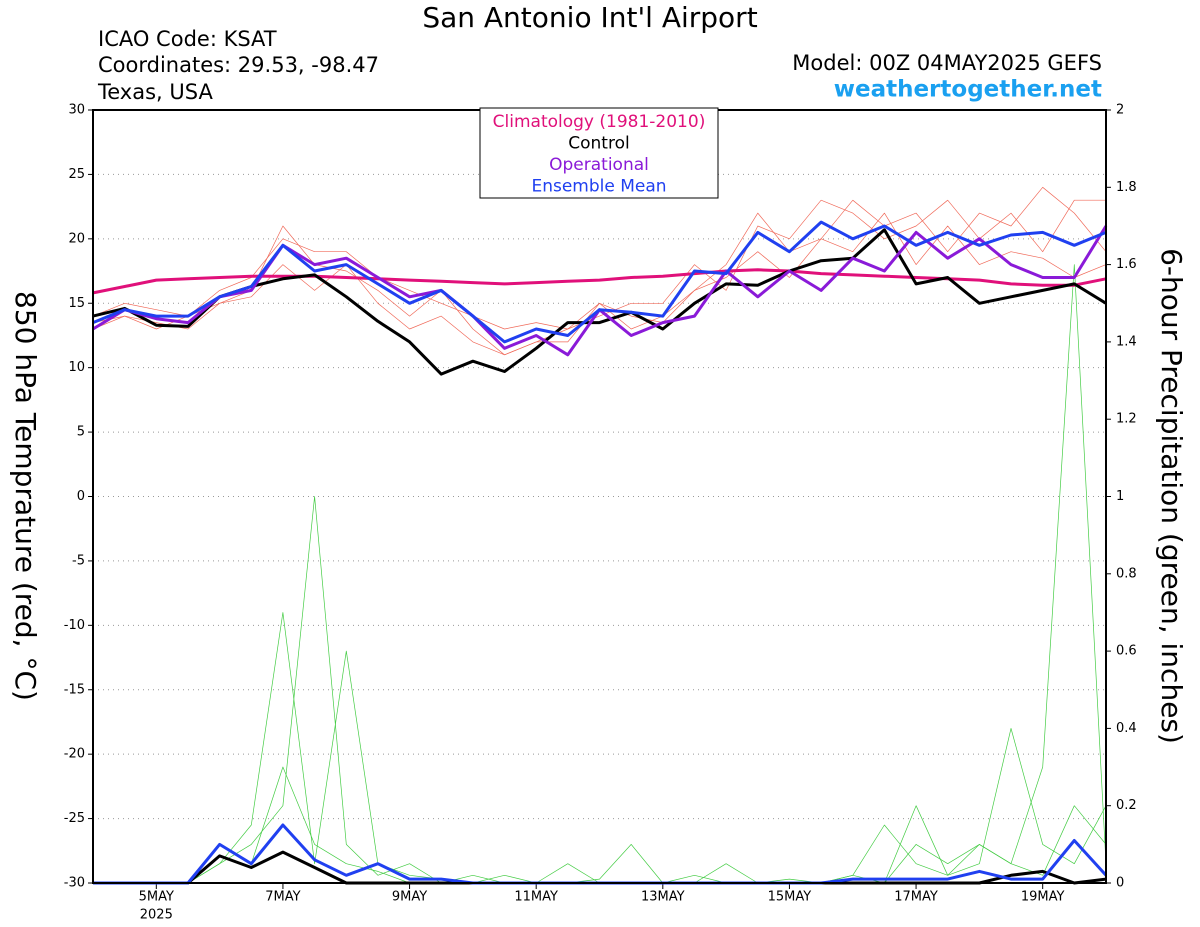 The height and width of the screenshot is (927, 1200). I want to click on y-tick-label: -25, so click(74, 818).